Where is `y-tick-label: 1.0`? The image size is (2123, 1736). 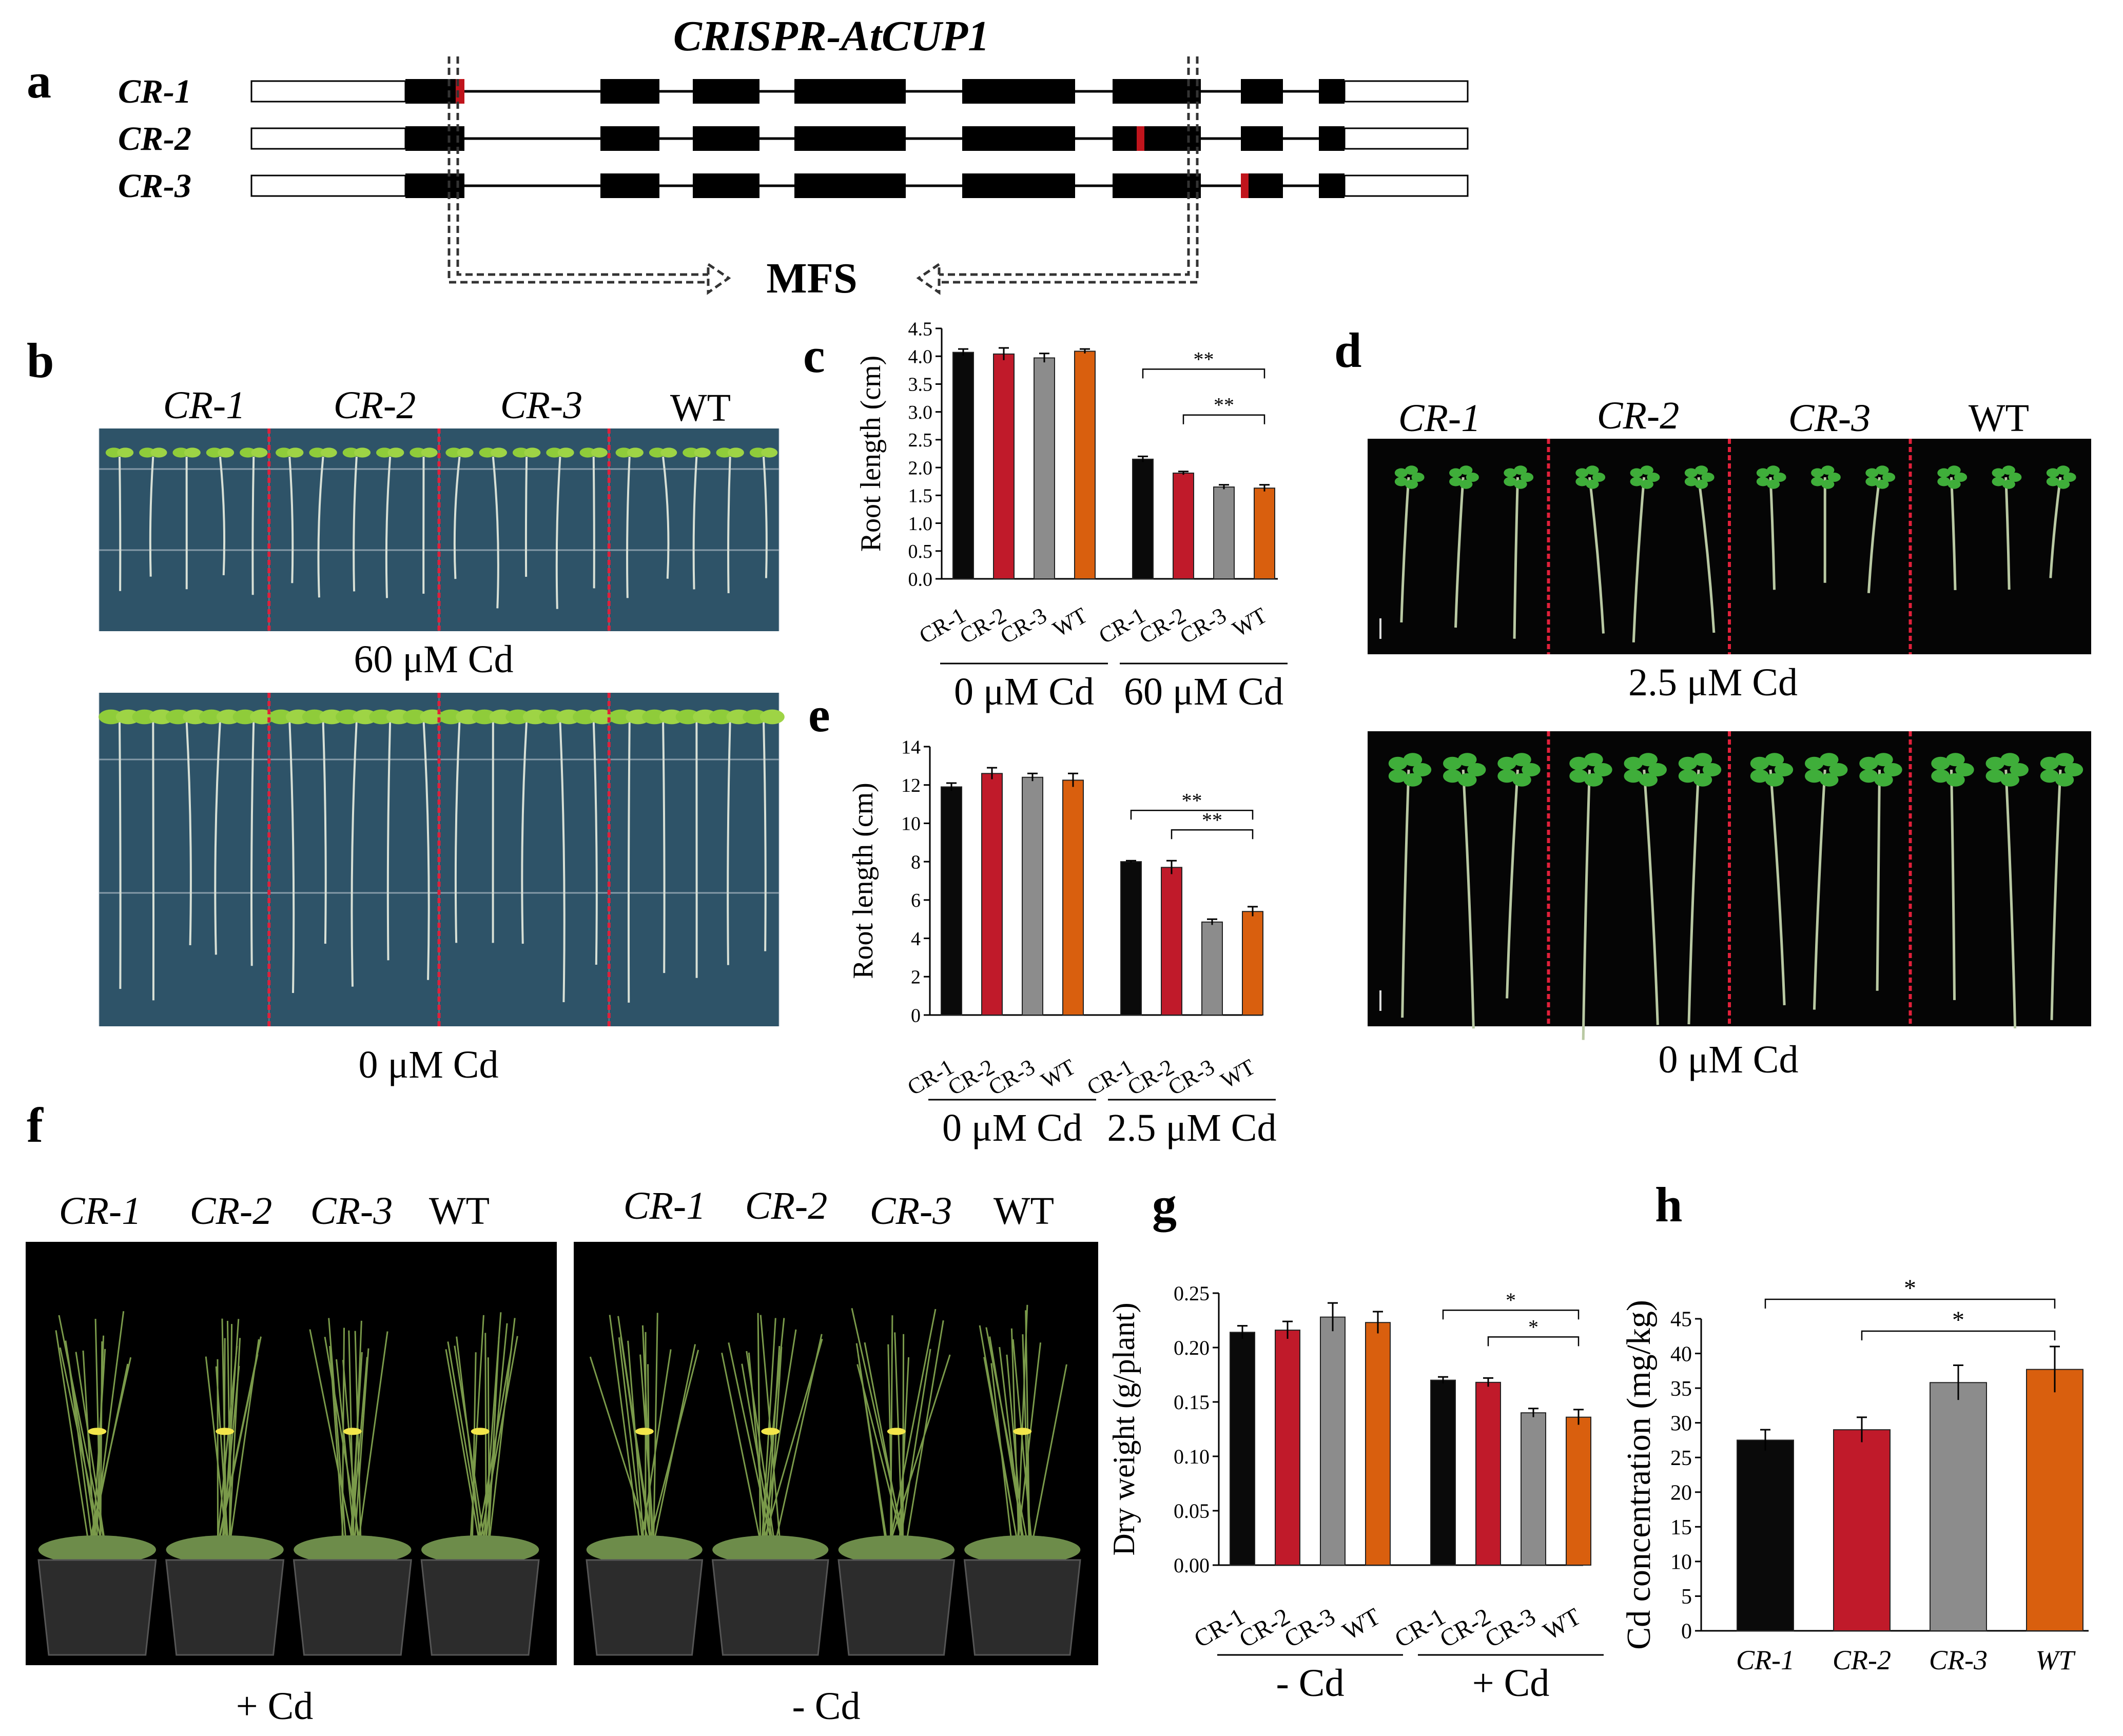 y-tick-label: 1.0 is located at coordinates (920, 524).